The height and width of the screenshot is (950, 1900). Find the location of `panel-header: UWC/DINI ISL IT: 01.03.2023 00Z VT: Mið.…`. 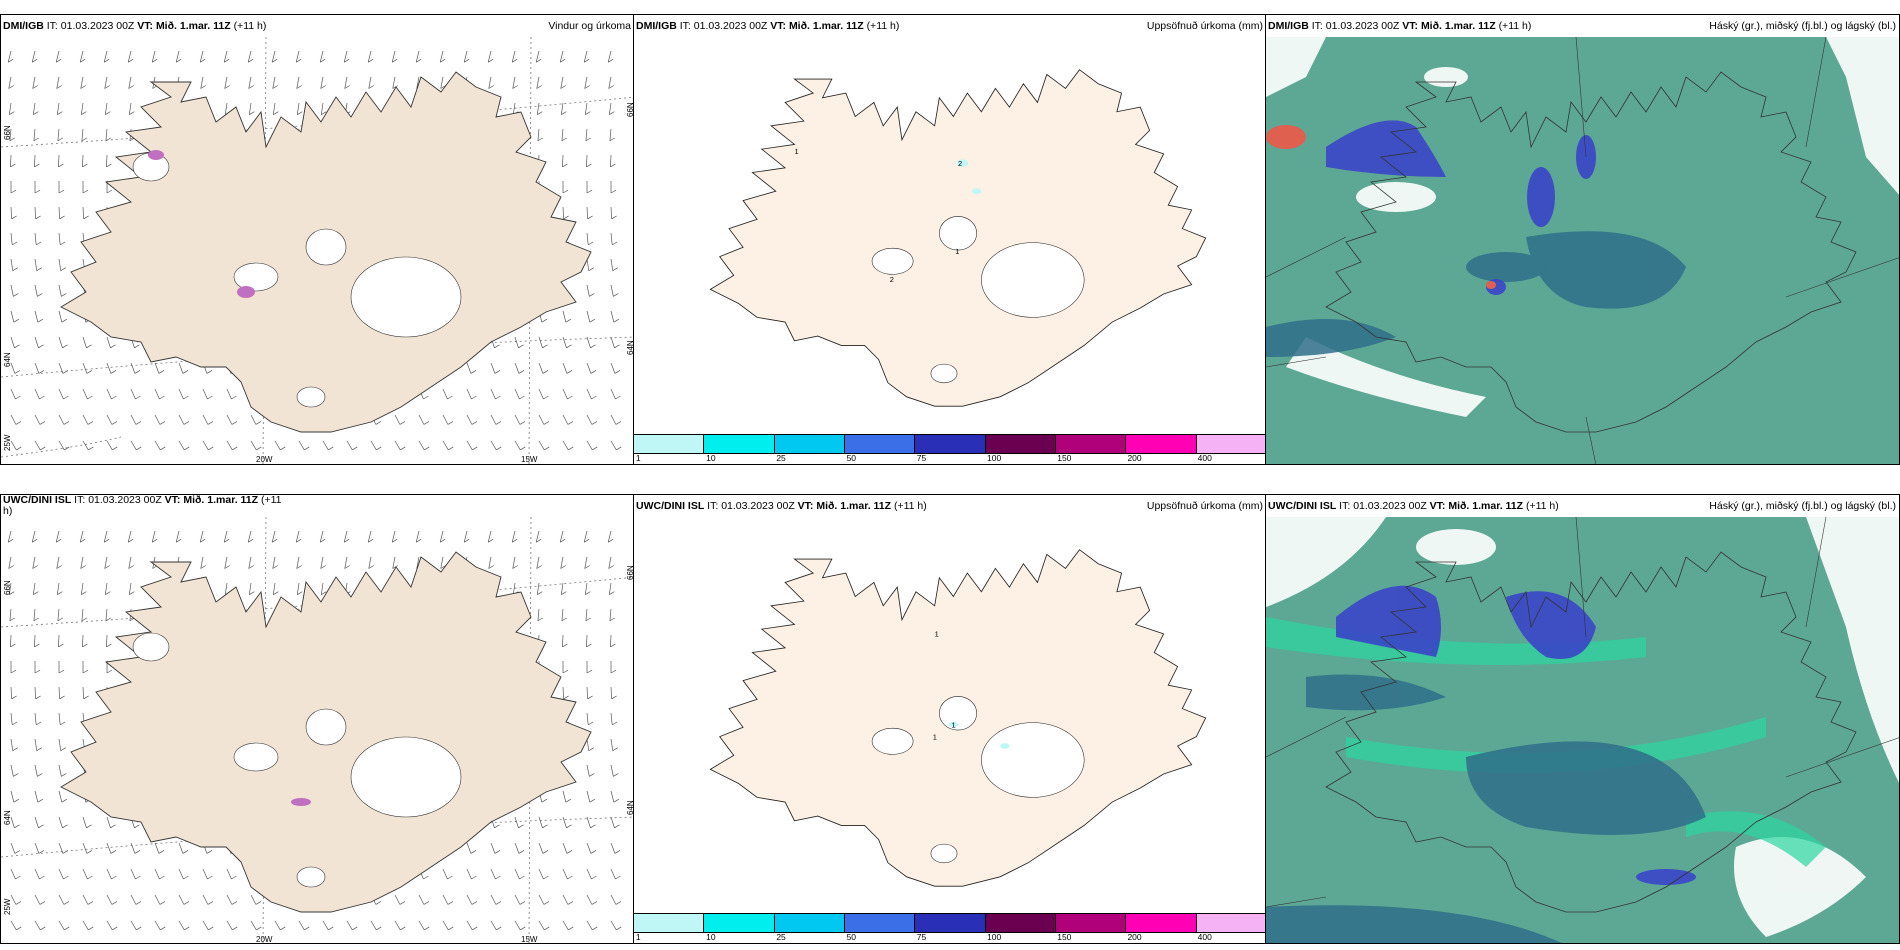

panel-header: UWC/DINI ISL IT: 01.03.2023 00Z VT: Mið.… is located at coordinates (1582, 506).